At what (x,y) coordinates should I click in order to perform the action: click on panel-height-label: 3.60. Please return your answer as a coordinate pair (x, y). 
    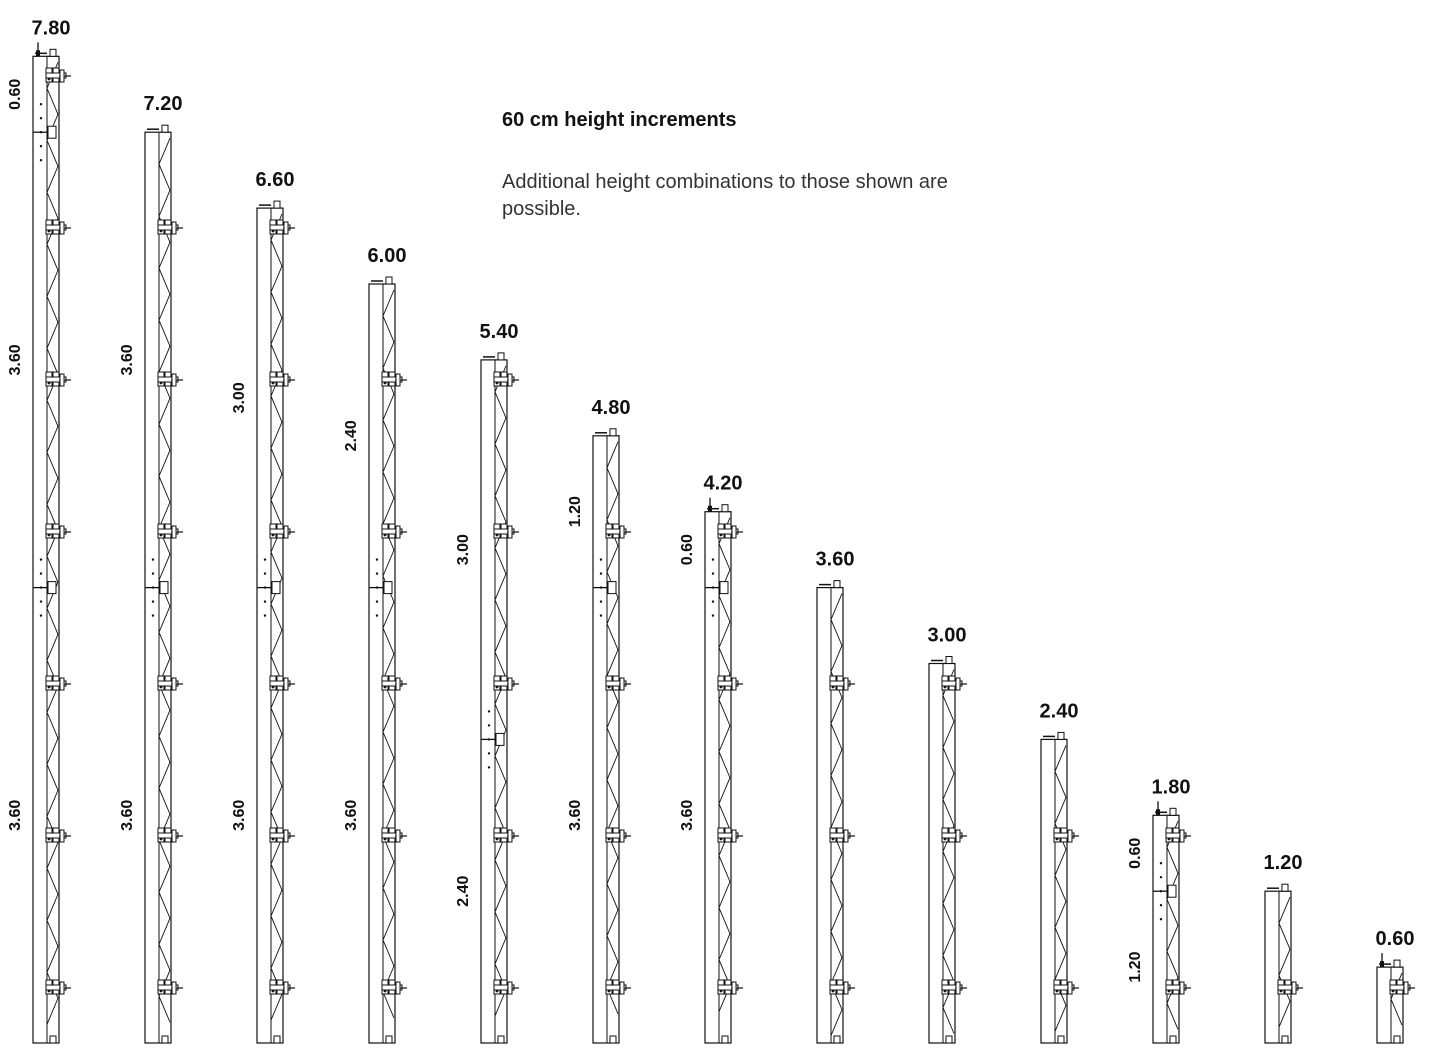
    Looking at the image, I should click on (835, 560).